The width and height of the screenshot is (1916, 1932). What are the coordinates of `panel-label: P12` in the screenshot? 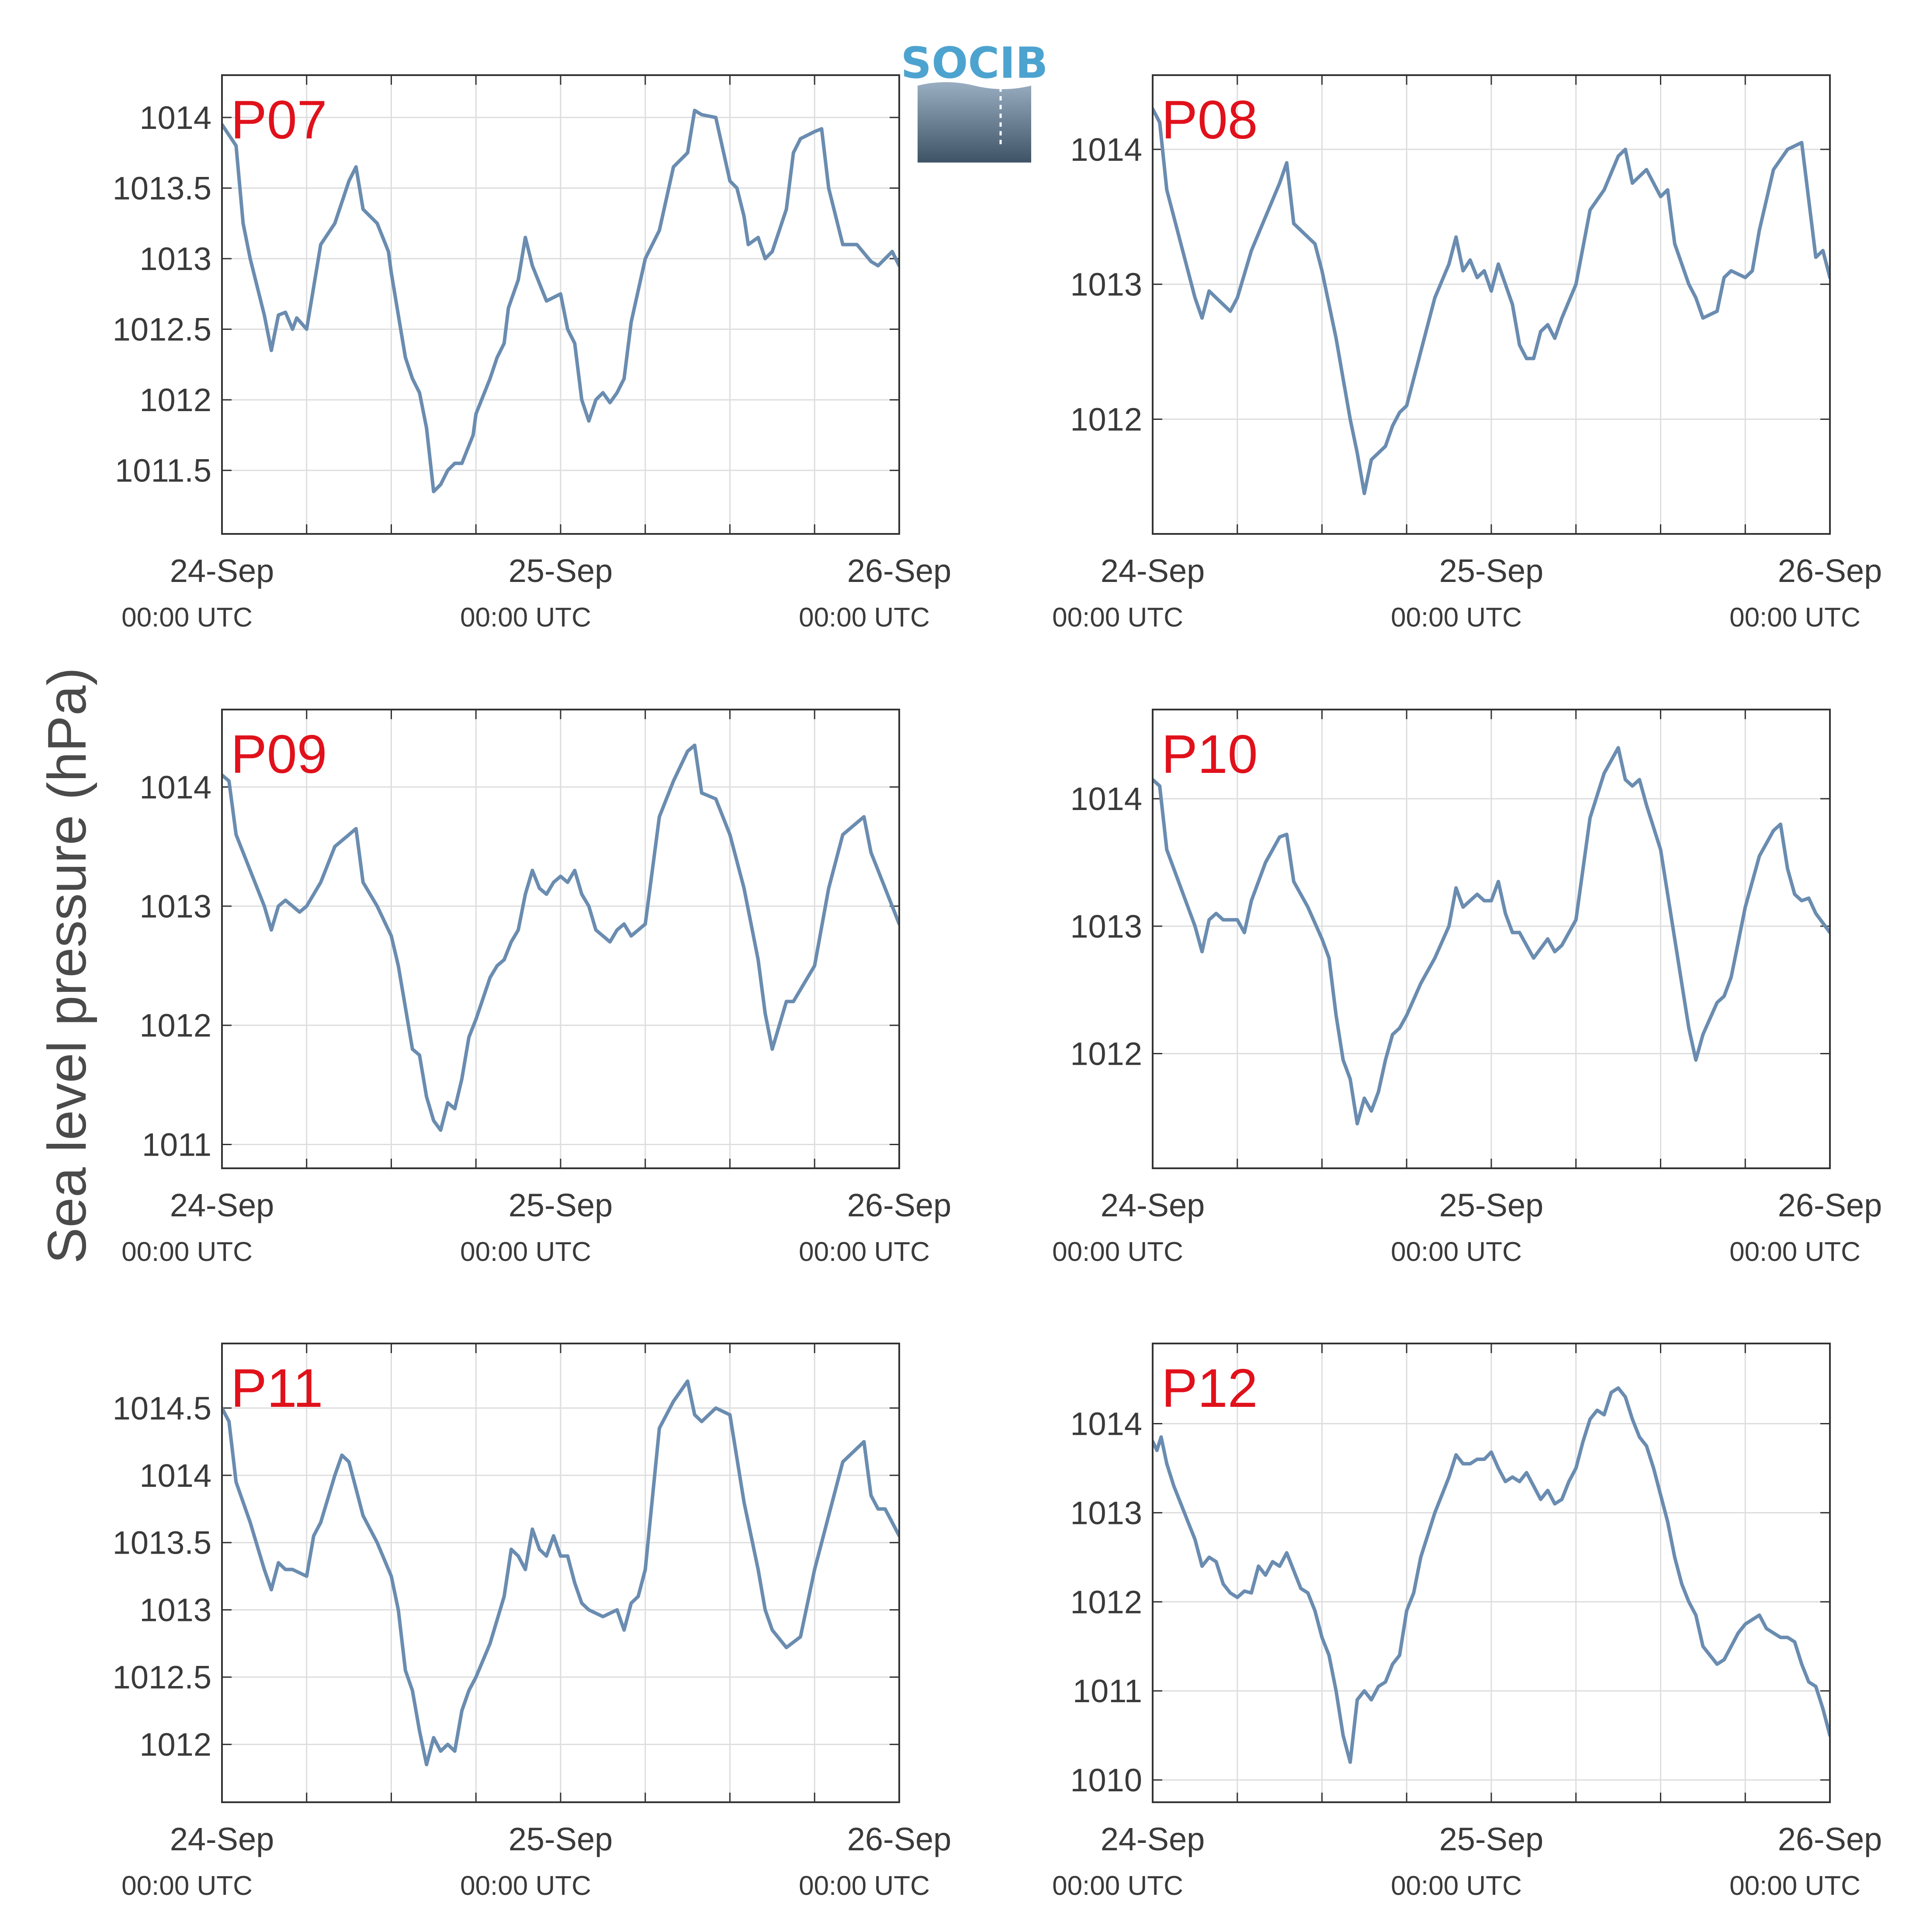 It's located at (1209, 1388).